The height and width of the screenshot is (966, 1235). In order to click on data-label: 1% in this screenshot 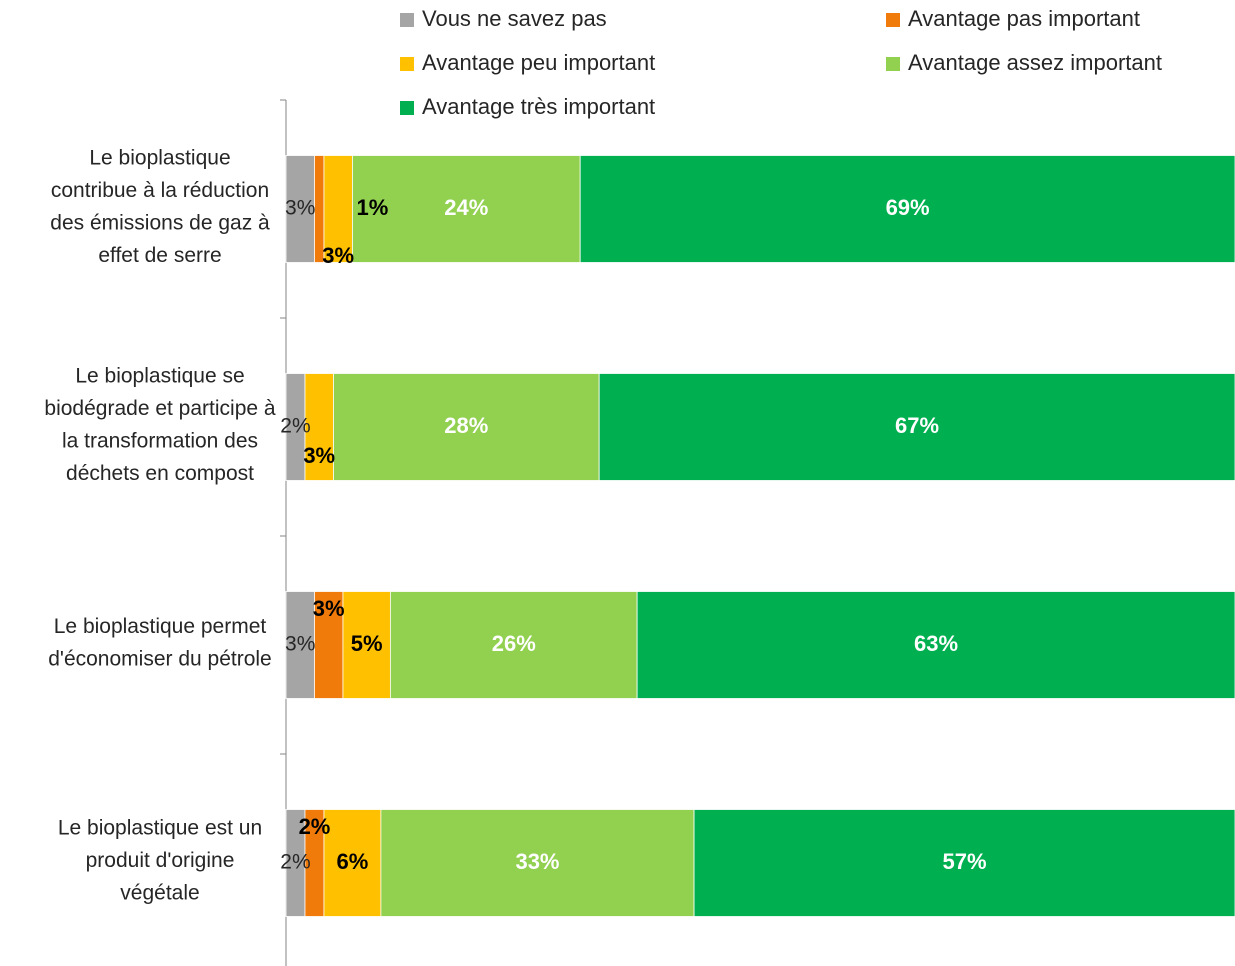, I will do `click(373, 207)`.